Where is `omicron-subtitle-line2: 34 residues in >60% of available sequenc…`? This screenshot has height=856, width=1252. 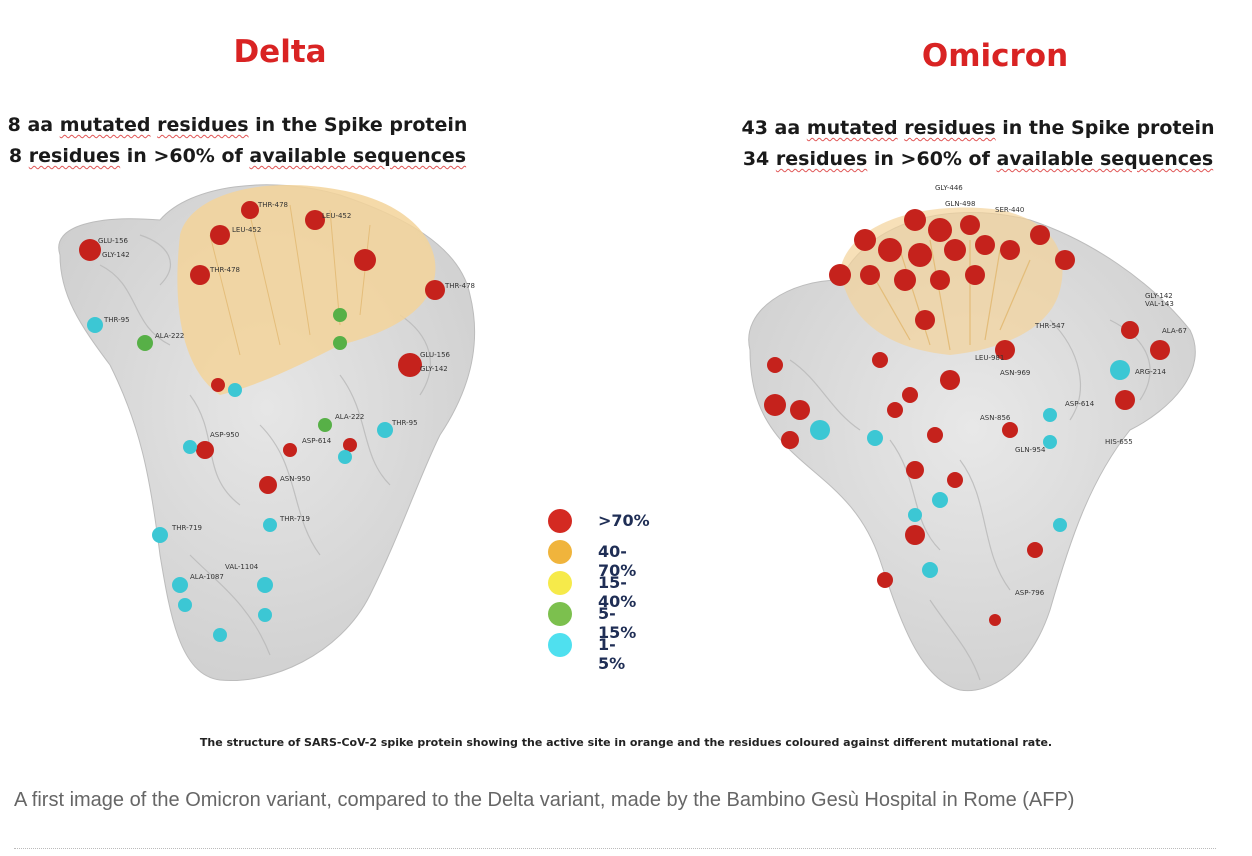
omicron-subtitle-line2: 34 residues in >60% of available sequenc… is located at coordinates (978, 159).